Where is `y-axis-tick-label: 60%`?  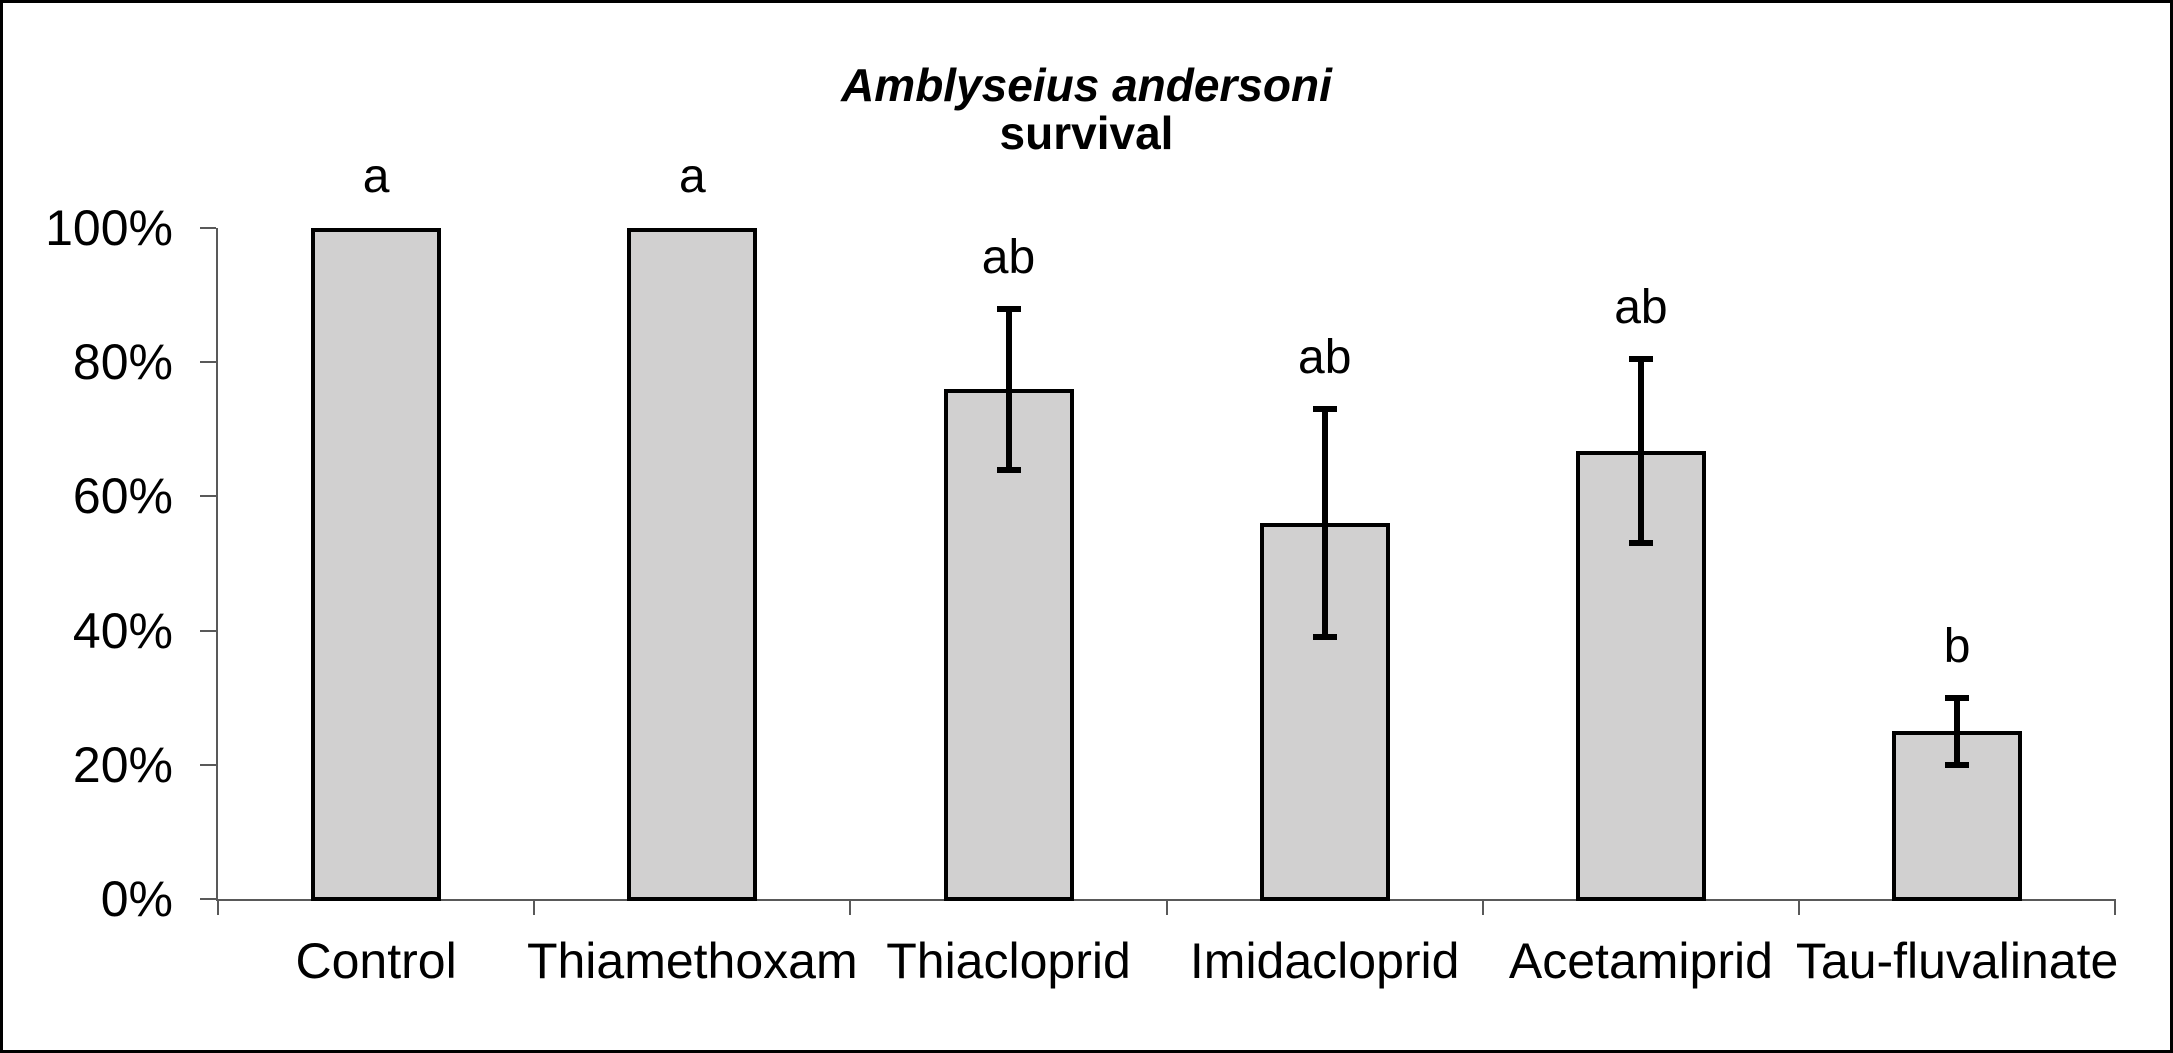
y-axis-tick-label: 60% is located at coordinates (122, 496).